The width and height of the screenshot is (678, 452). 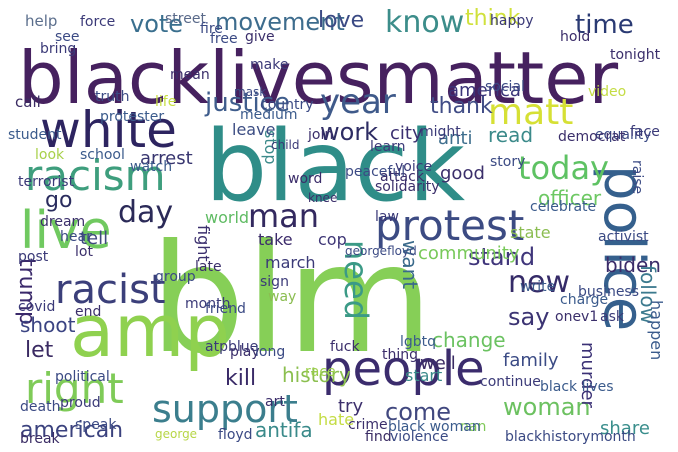 What do you see at coordinates (175, 277) in the screenshot?
I see `cloud-word: group` at bounding box center [175, 277].